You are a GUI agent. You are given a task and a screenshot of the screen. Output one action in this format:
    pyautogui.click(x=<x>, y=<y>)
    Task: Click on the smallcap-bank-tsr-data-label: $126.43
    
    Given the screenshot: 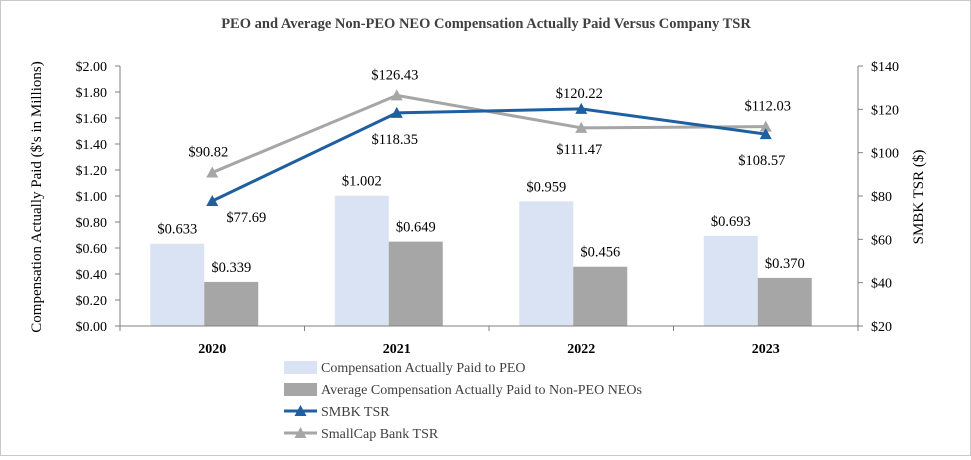 What is the action you would take?
    pyautogui.click(x=394, y=75)
    